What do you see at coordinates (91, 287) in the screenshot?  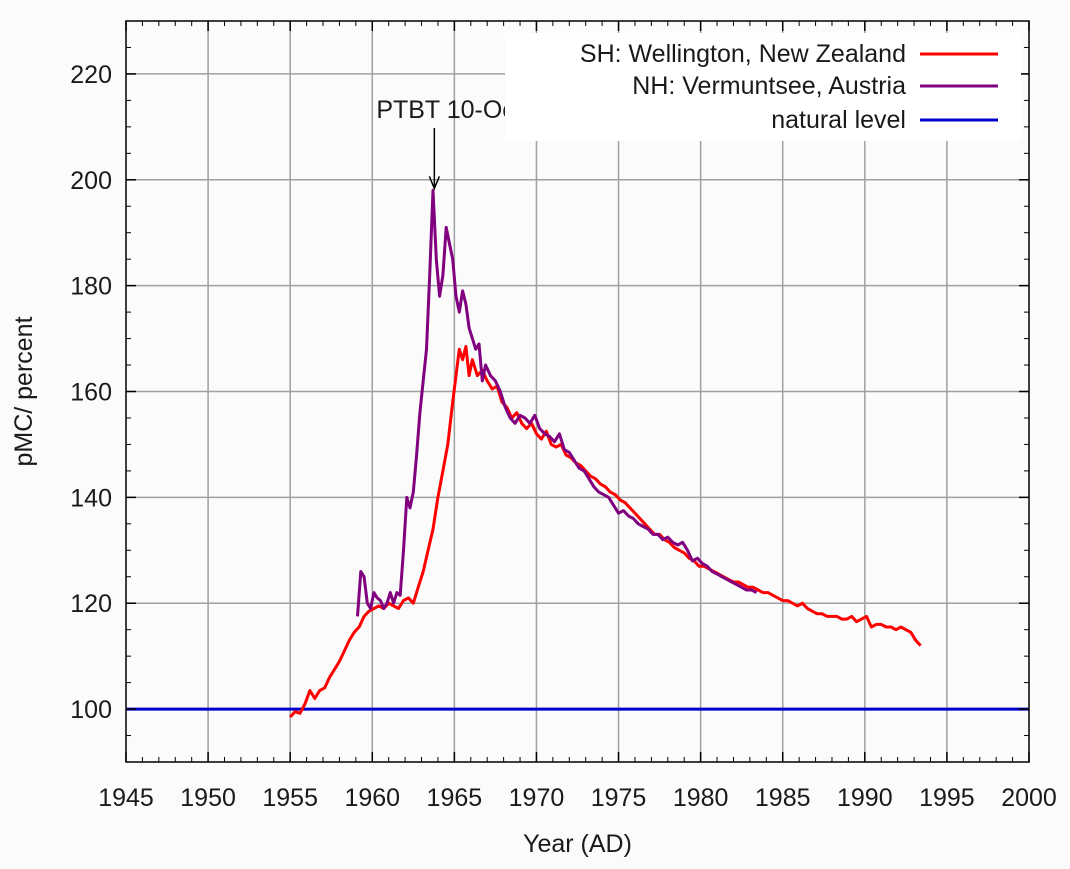 I see `y-tick-label: 180` at bounding box center [91, 287].